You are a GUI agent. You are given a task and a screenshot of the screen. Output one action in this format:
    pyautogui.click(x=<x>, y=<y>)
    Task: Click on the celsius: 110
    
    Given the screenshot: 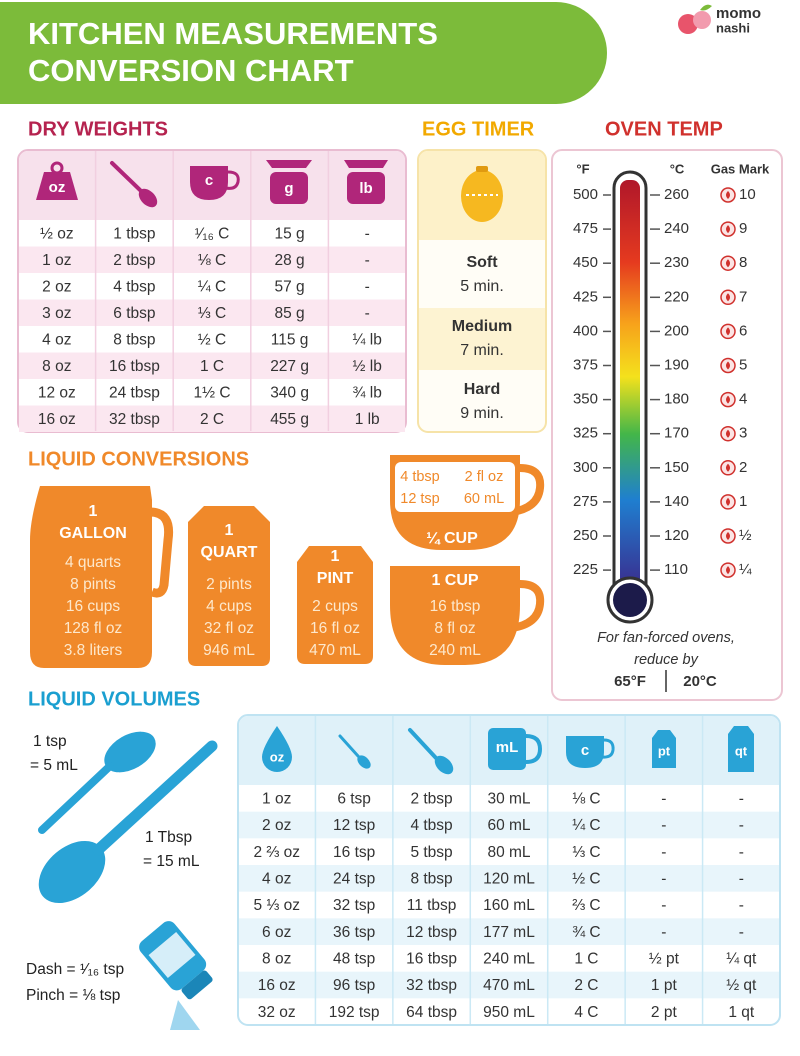 What is the action you would take?
    pyautogui.click(x=676, y=569)
    